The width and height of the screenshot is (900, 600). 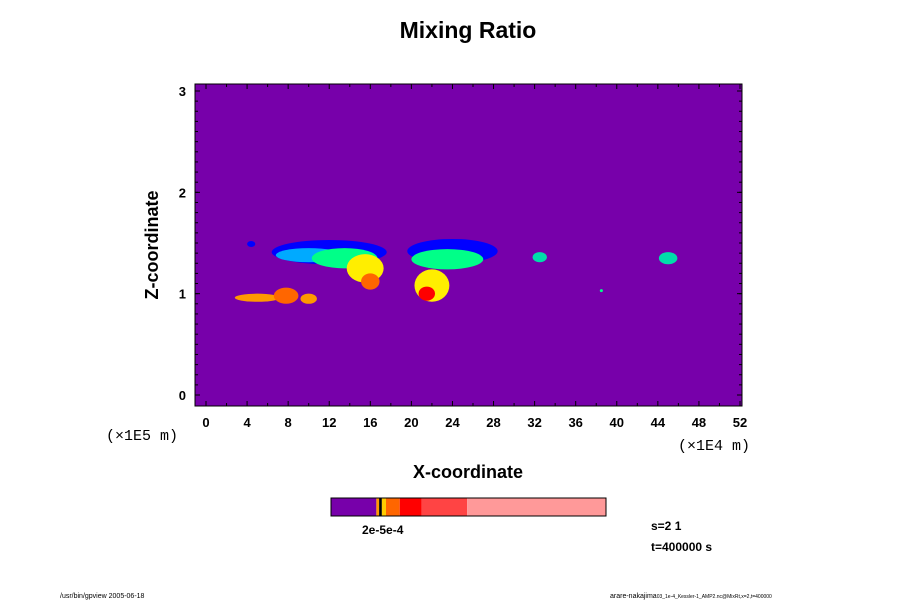 I want to click on x-tick-label: 0, so click(x=205, y=422).